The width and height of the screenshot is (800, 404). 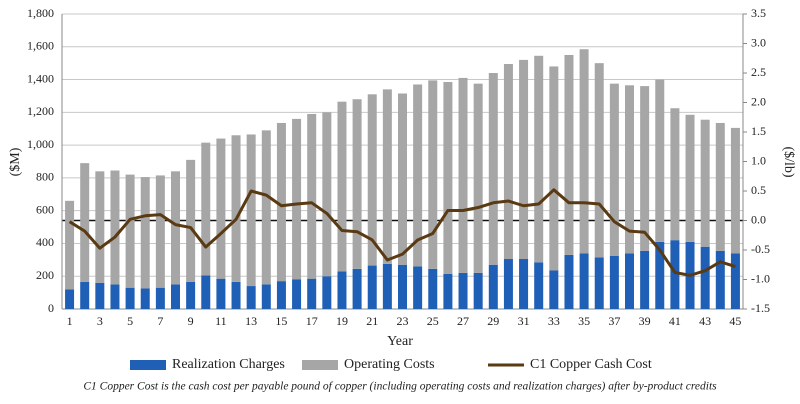 What do you see at coordinates (788, 161) in the screenshot?
I see `y2-axis-label: ($/lb)` at bounding box center [788, 161].